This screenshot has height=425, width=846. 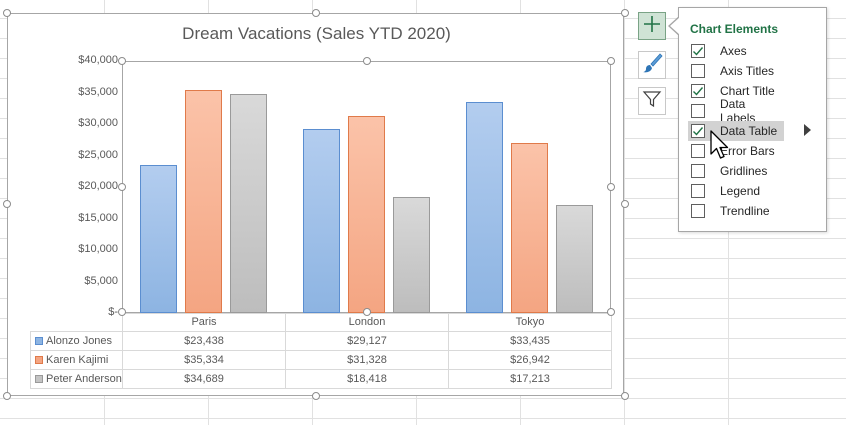 I want to click on data-table-row: Alonzo Jones $23,438 $29,127 $33,435, so click(x=321, y=341).